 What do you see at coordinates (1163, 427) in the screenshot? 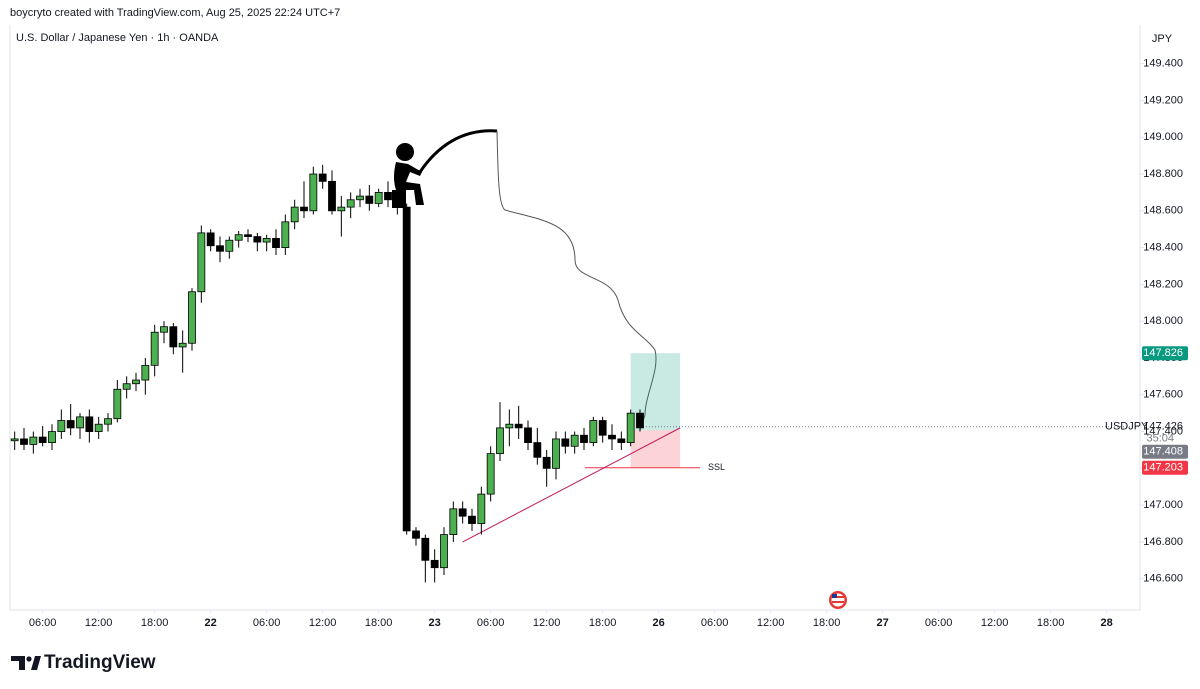
I see `current-price-label: 147.426` at bounding box center [1163, 427].